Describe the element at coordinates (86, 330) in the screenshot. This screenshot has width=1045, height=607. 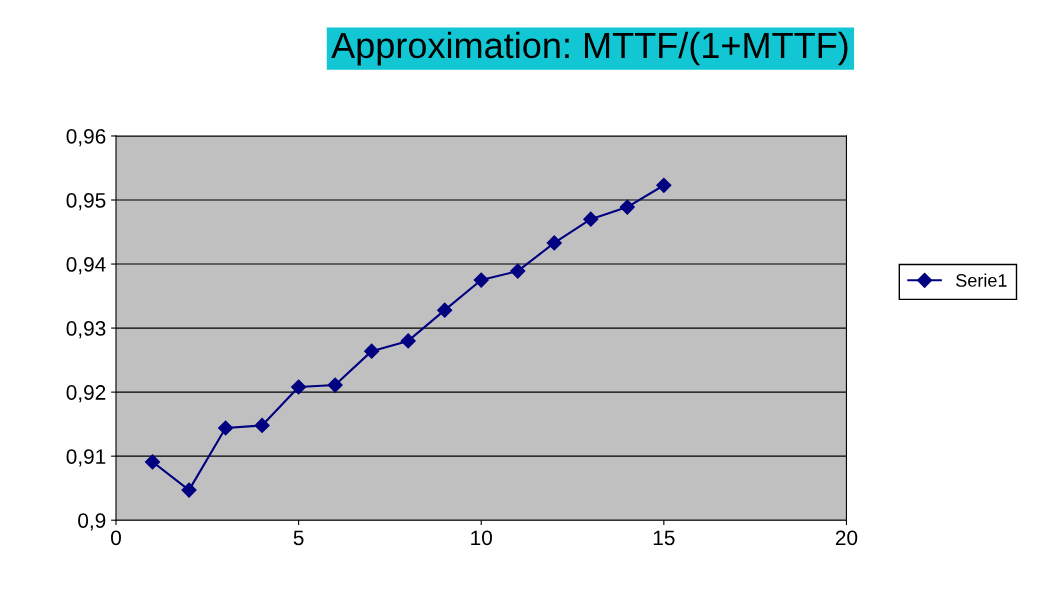
I see `y-tick-label: 0,93` at that location.